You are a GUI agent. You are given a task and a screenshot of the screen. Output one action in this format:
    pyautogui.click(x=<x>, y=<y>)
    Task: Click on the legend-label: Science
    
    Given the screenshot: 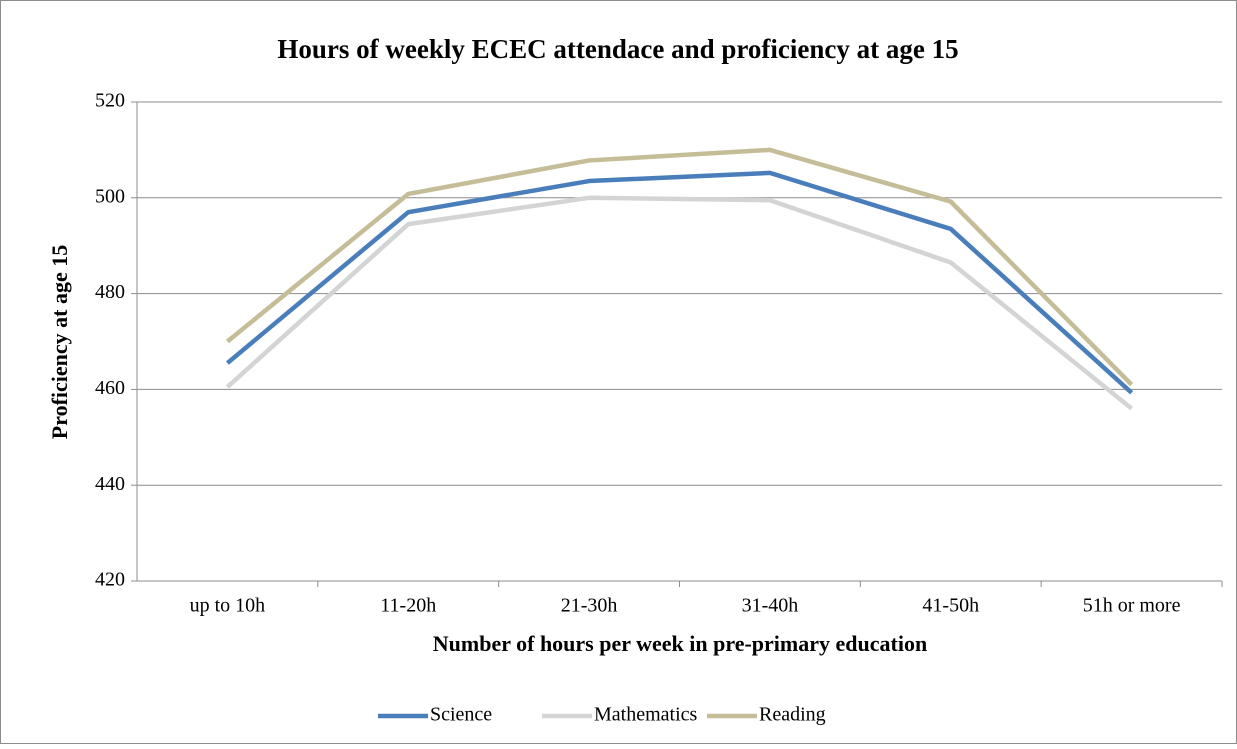 What is the action you would take?
    pyautogui.click(x=461, y=715)
    